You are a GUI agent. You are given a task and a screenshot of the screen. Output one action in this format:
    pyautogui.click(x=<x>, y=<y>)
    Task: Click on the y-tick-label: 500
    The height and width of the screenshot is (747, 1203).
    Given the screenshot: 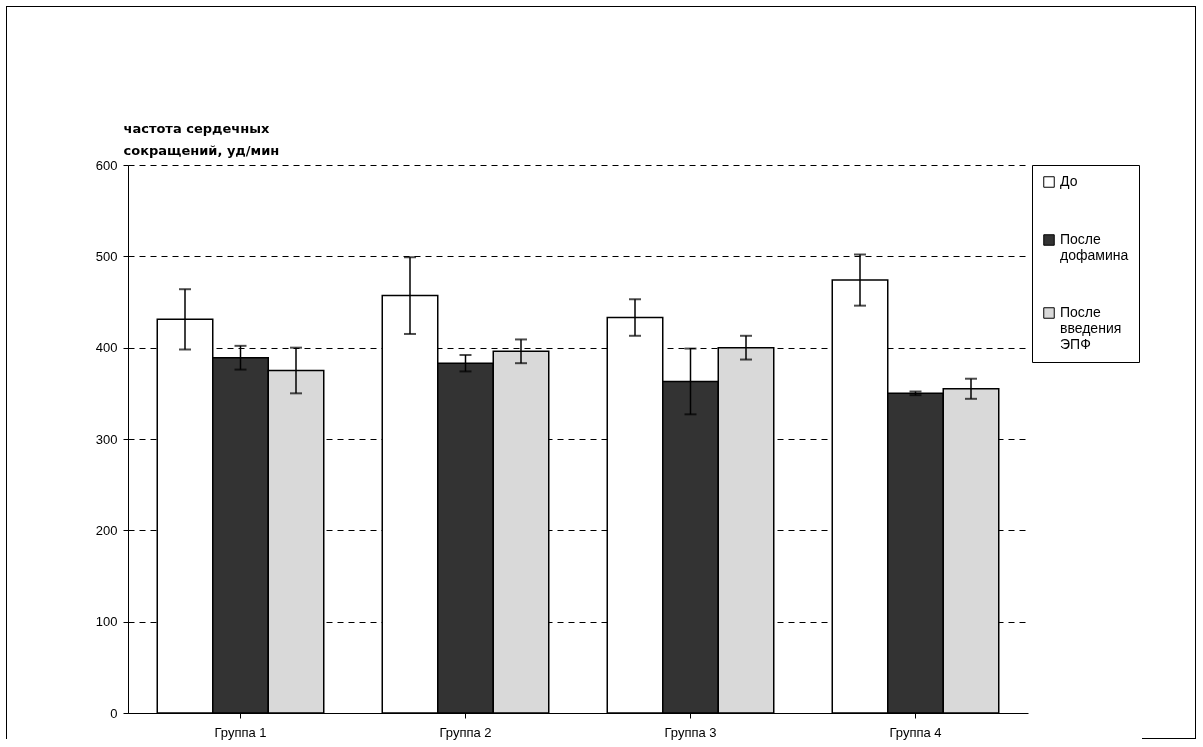 What is the action you would take?
    pyautogui.click(x=106, y=256)
    